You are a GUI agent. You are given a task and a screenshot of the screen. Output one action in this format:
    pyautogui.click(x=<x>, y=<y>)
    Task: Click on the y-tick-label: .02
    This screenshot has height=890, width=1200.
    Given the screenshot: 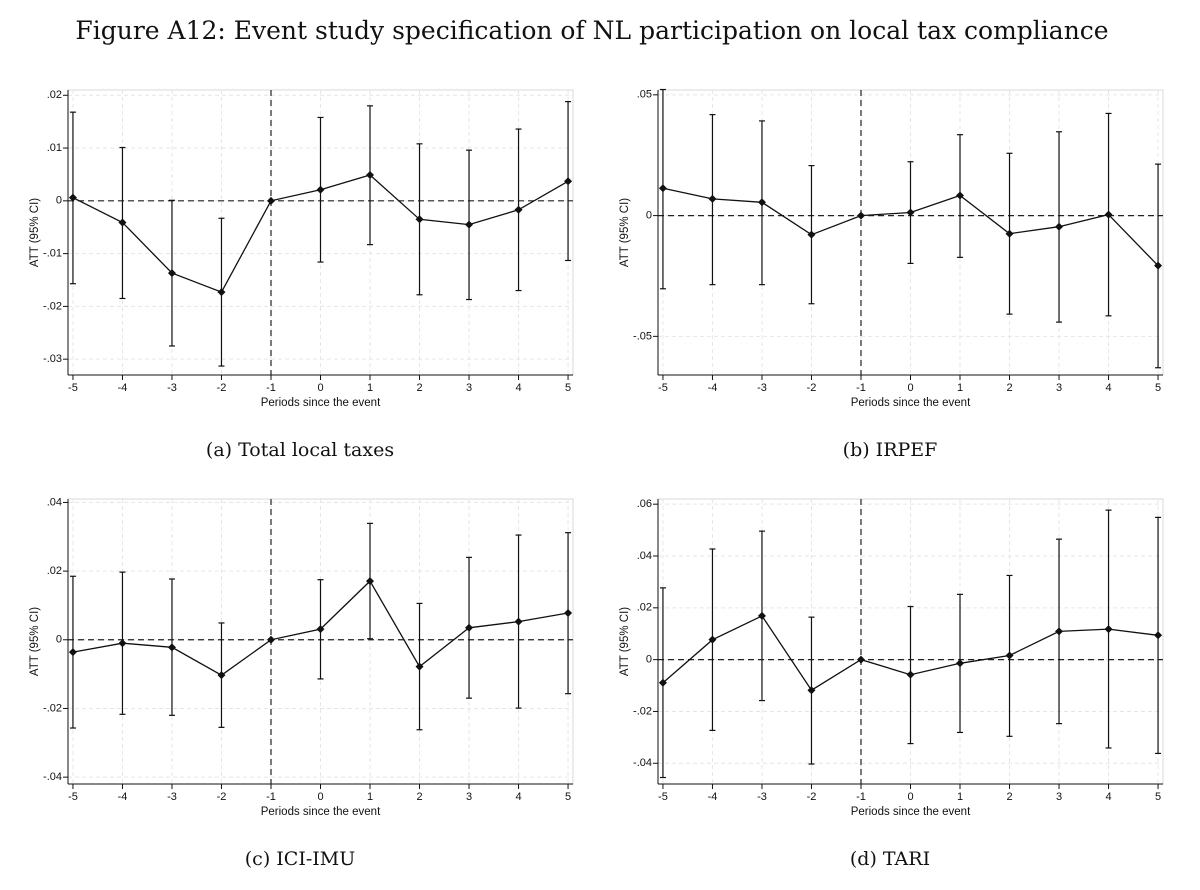 What is the action you would take?
    pyautogui.click(x=644, y=608)
    